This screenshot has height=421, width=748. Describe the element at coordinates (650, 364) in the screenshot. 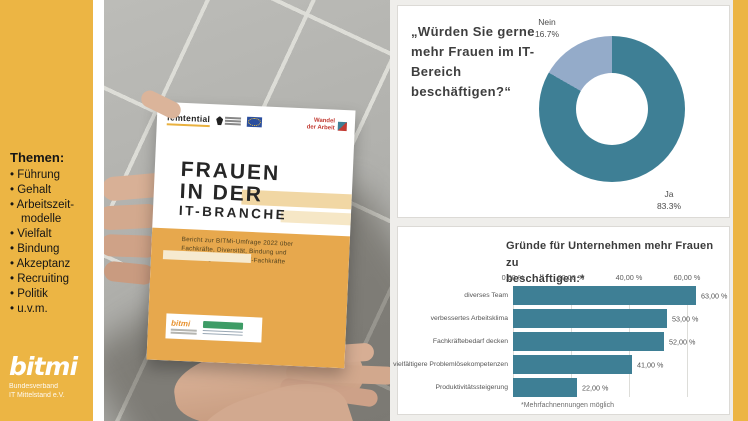

I see `bar-value-label: 41,00 %` at that location.